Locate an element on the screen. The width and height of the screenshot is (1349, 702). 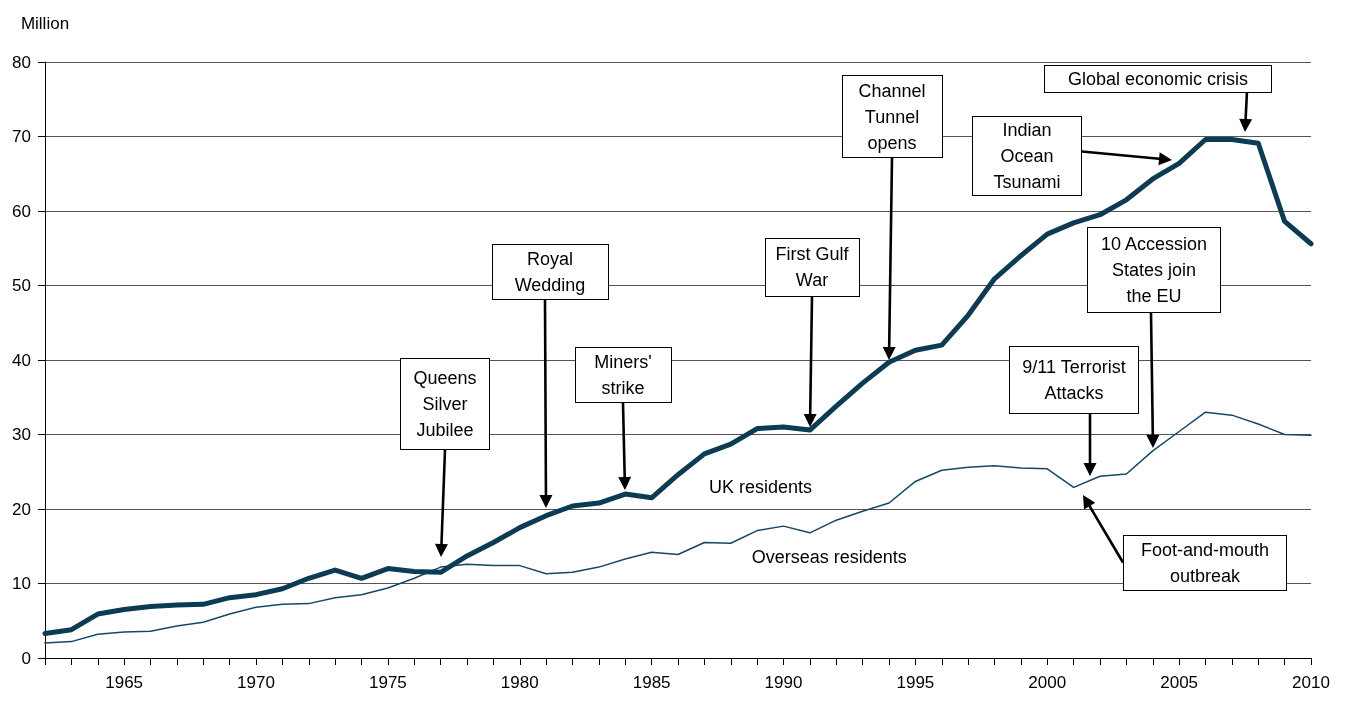
annotation: Royal Wedding is located at coordinates (550, 272).